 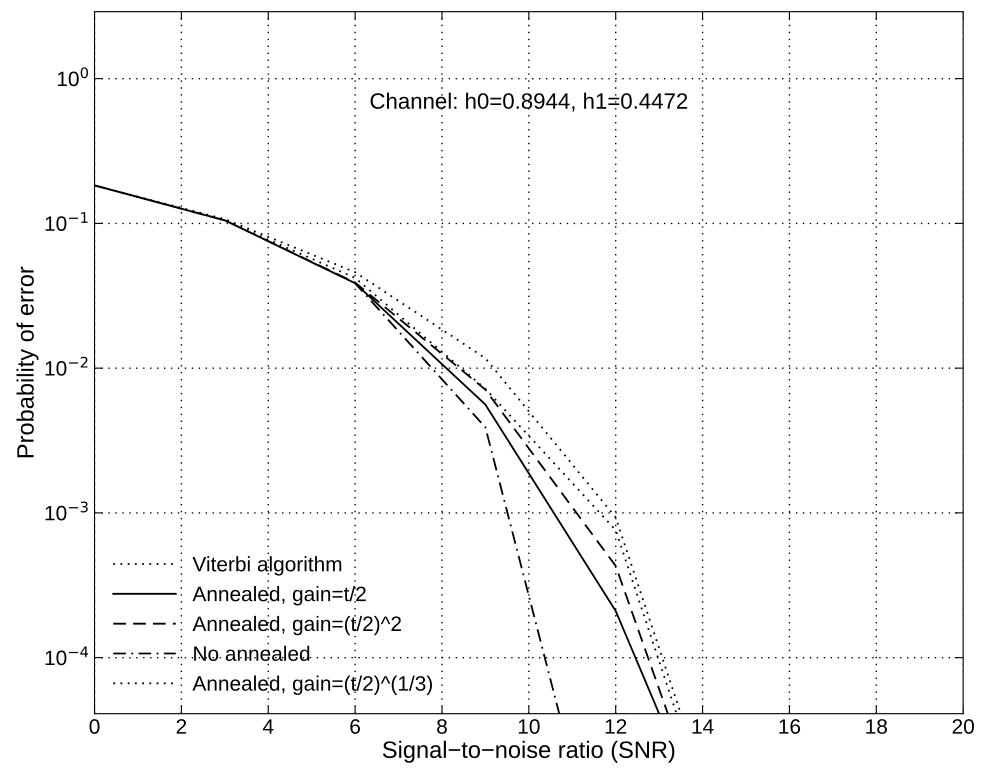 I want to click on x-tick-label: 8, so click(x=442, y=726).